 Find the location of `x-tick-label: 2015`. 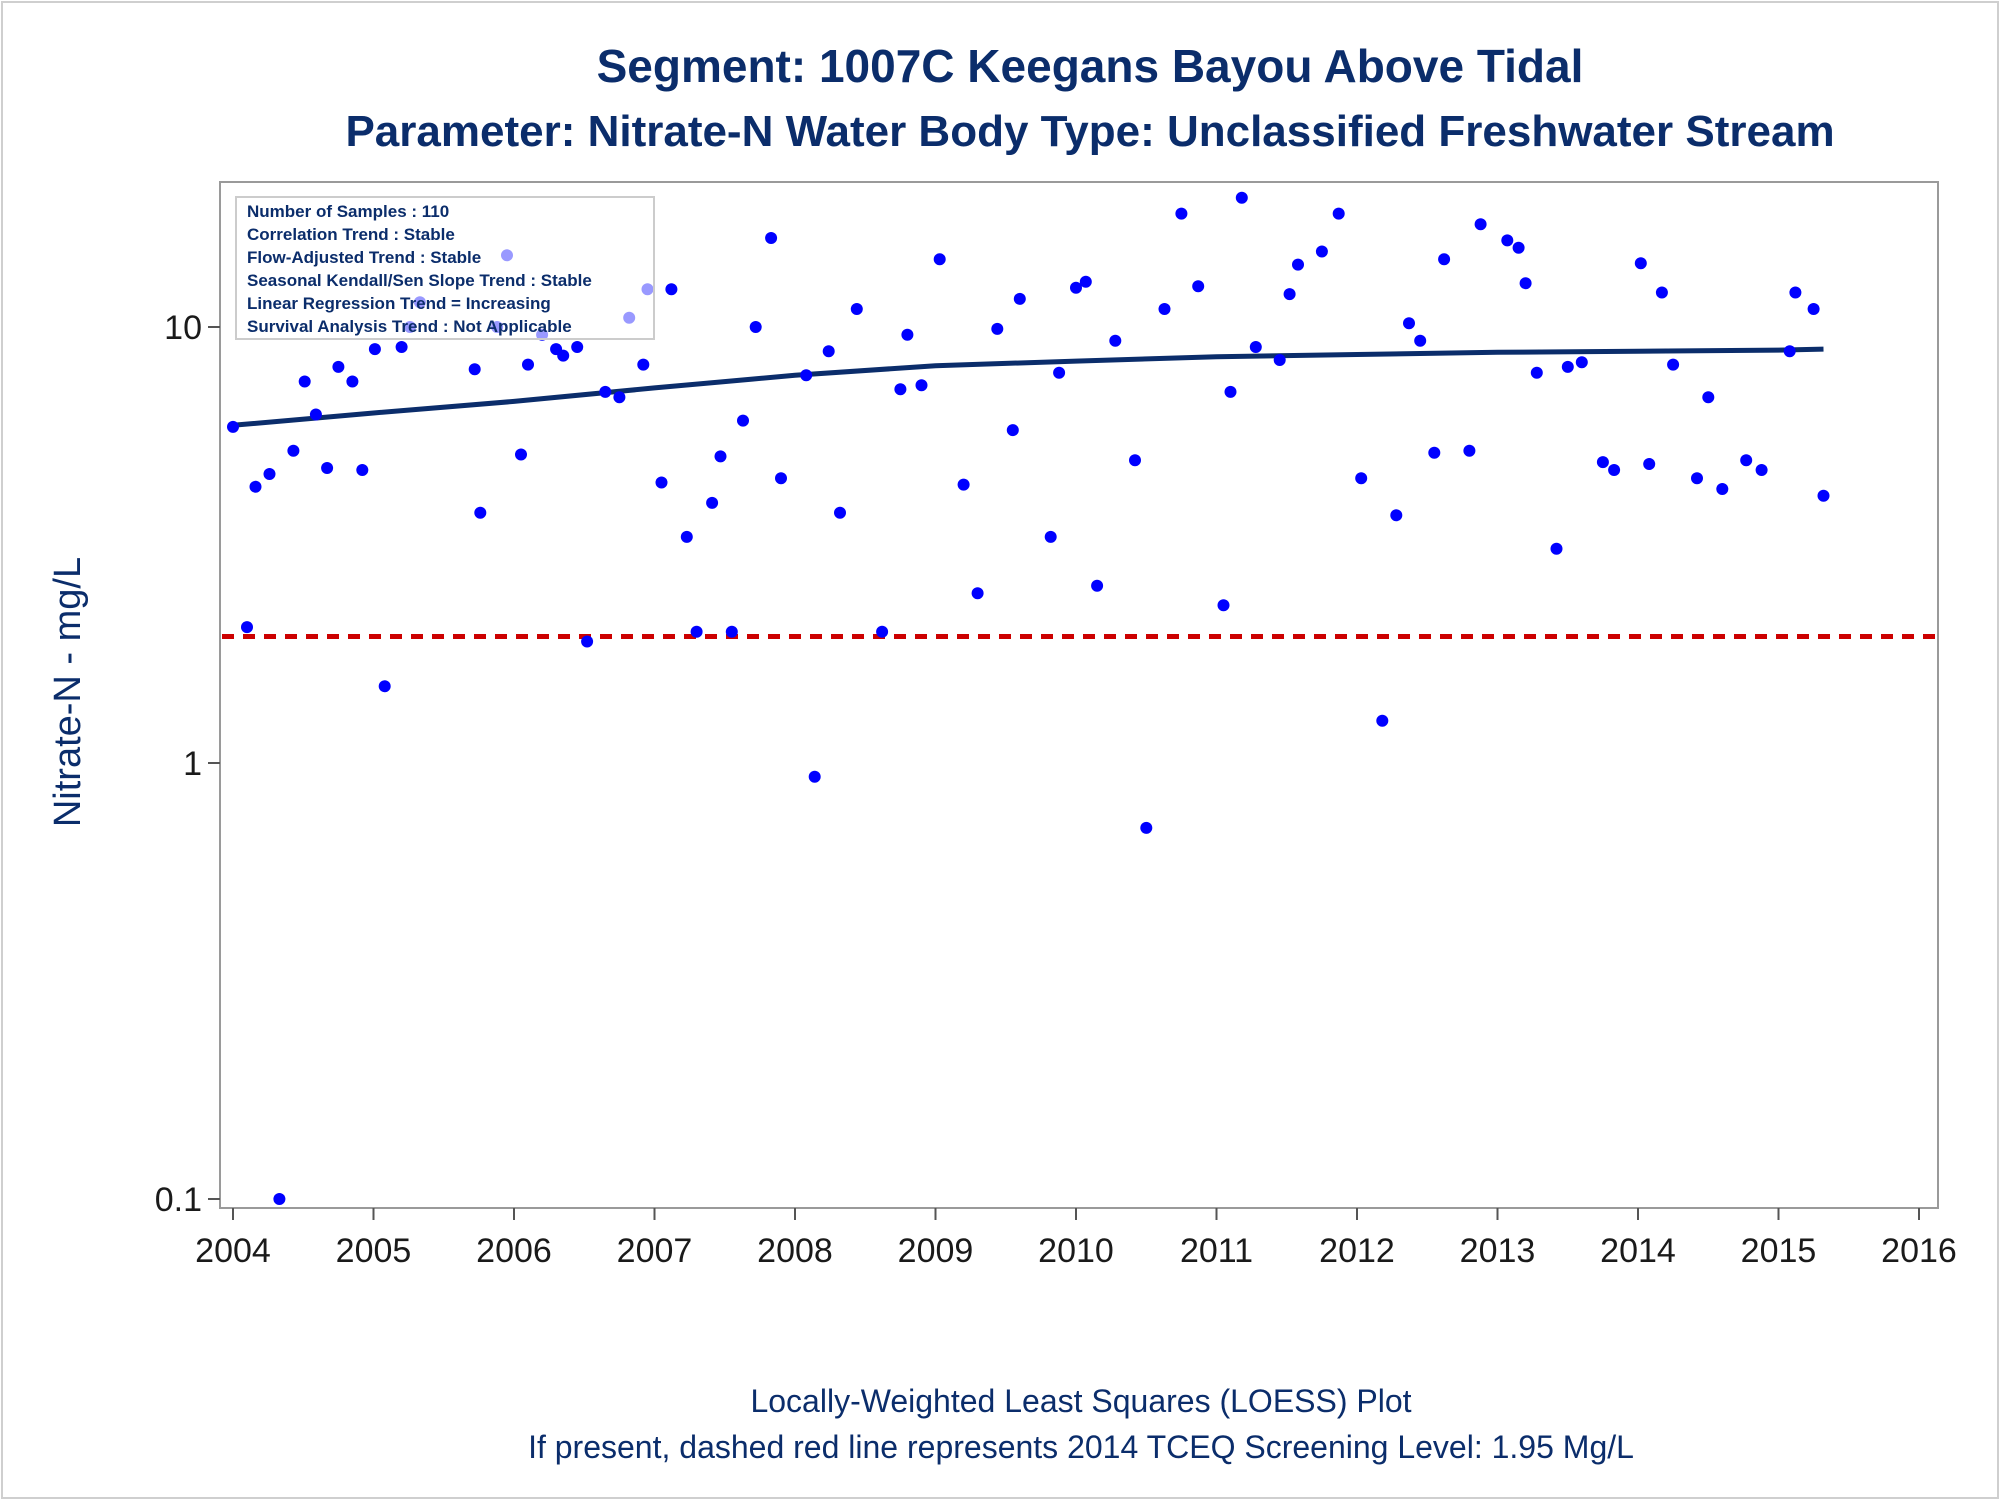

x-tick-label: 2015 is located at coordinates (1779, 1251).